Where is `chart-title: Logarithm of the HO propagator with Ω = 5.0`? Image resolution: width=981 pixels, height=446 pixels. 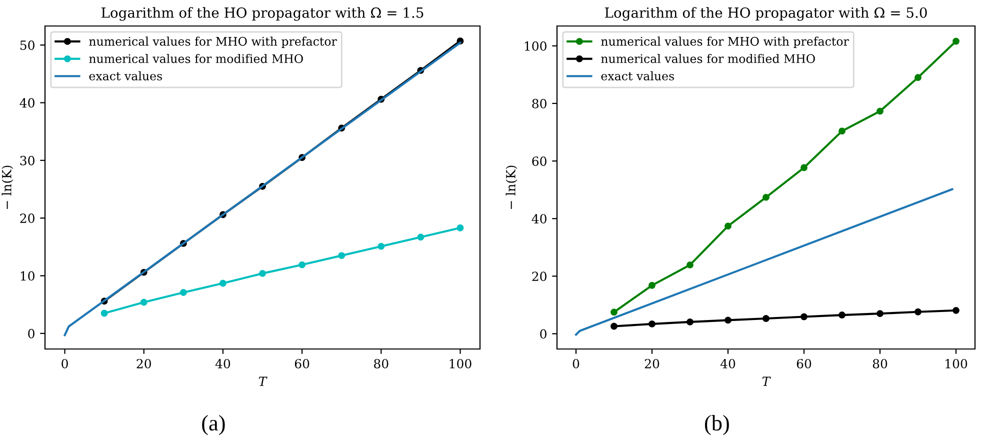
chart-title: Logarithm of the HO propagator with Ω = 5.0 is located at coordinates (766, 14).